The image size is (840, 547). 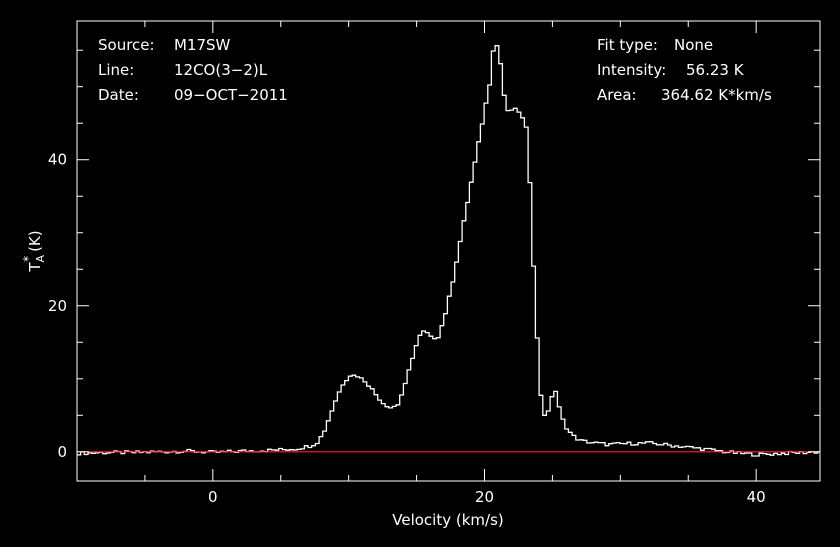 What do you see at coordinates (116, 70) in the screenshot?
I see `line-key: Line:` at bounding box center [116, 70].